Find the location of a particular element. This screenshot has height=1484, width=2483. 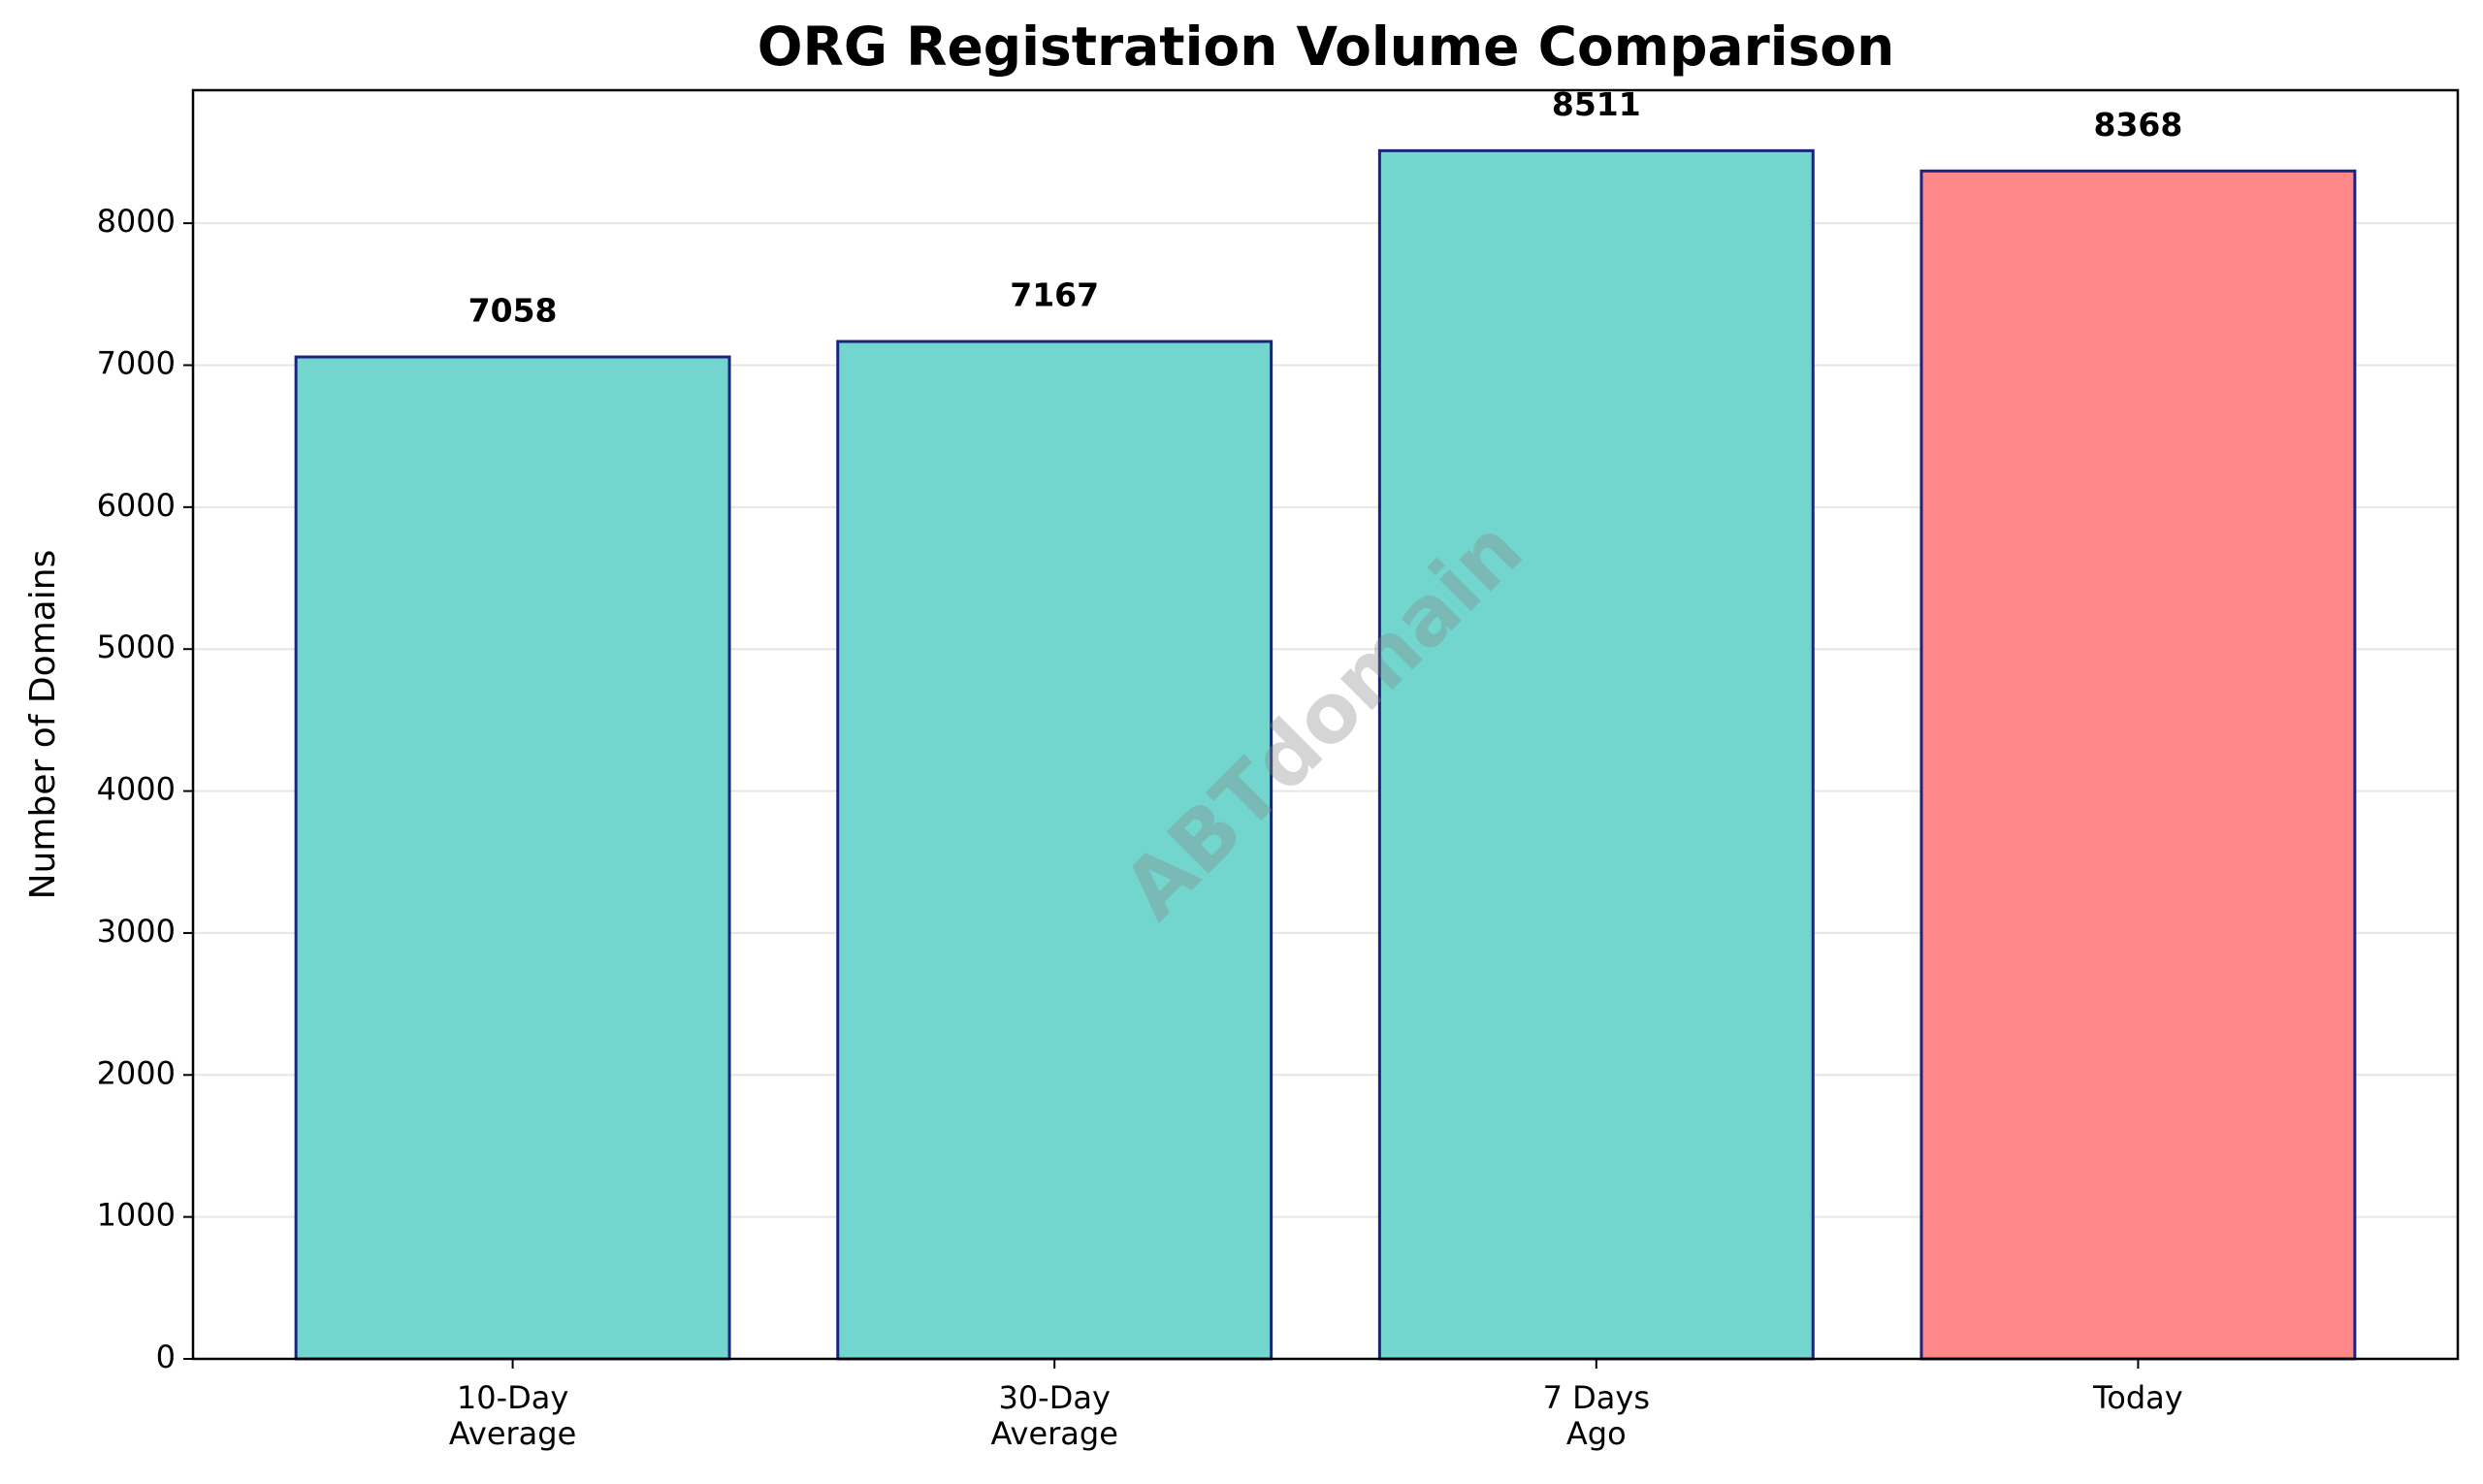

y-axis-label: Number of Domains is located at coordinates (43, 725).